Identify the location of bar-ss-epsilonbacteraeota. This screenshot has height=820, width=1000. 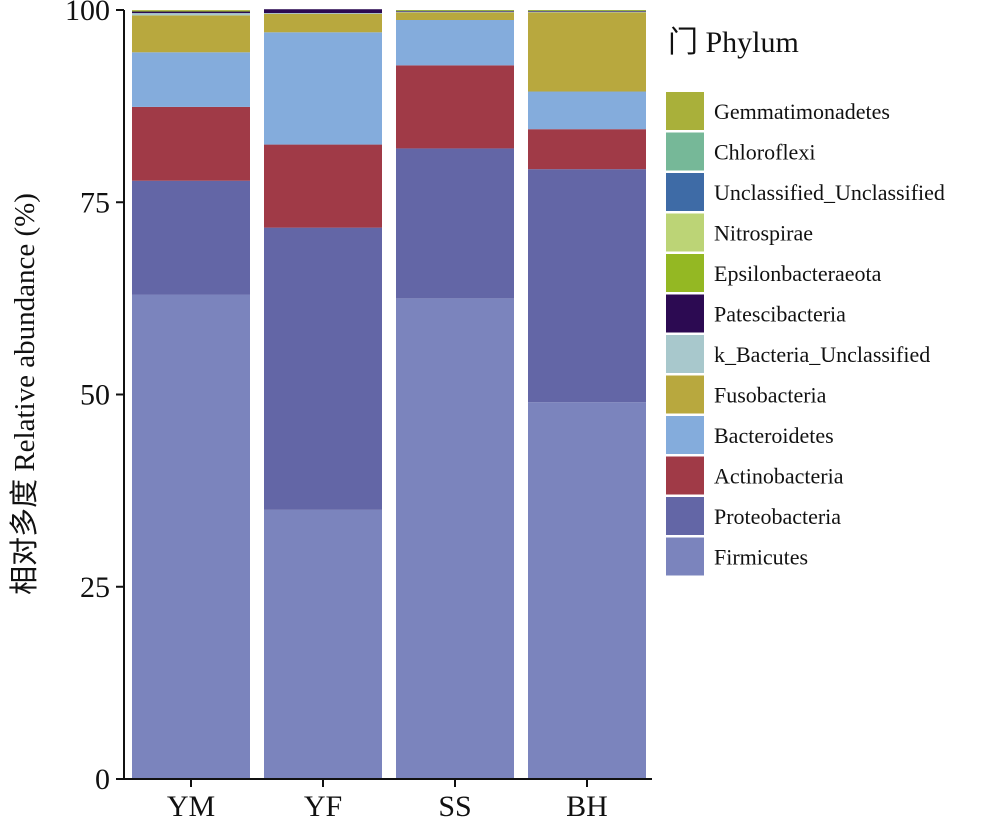
(455, 10).